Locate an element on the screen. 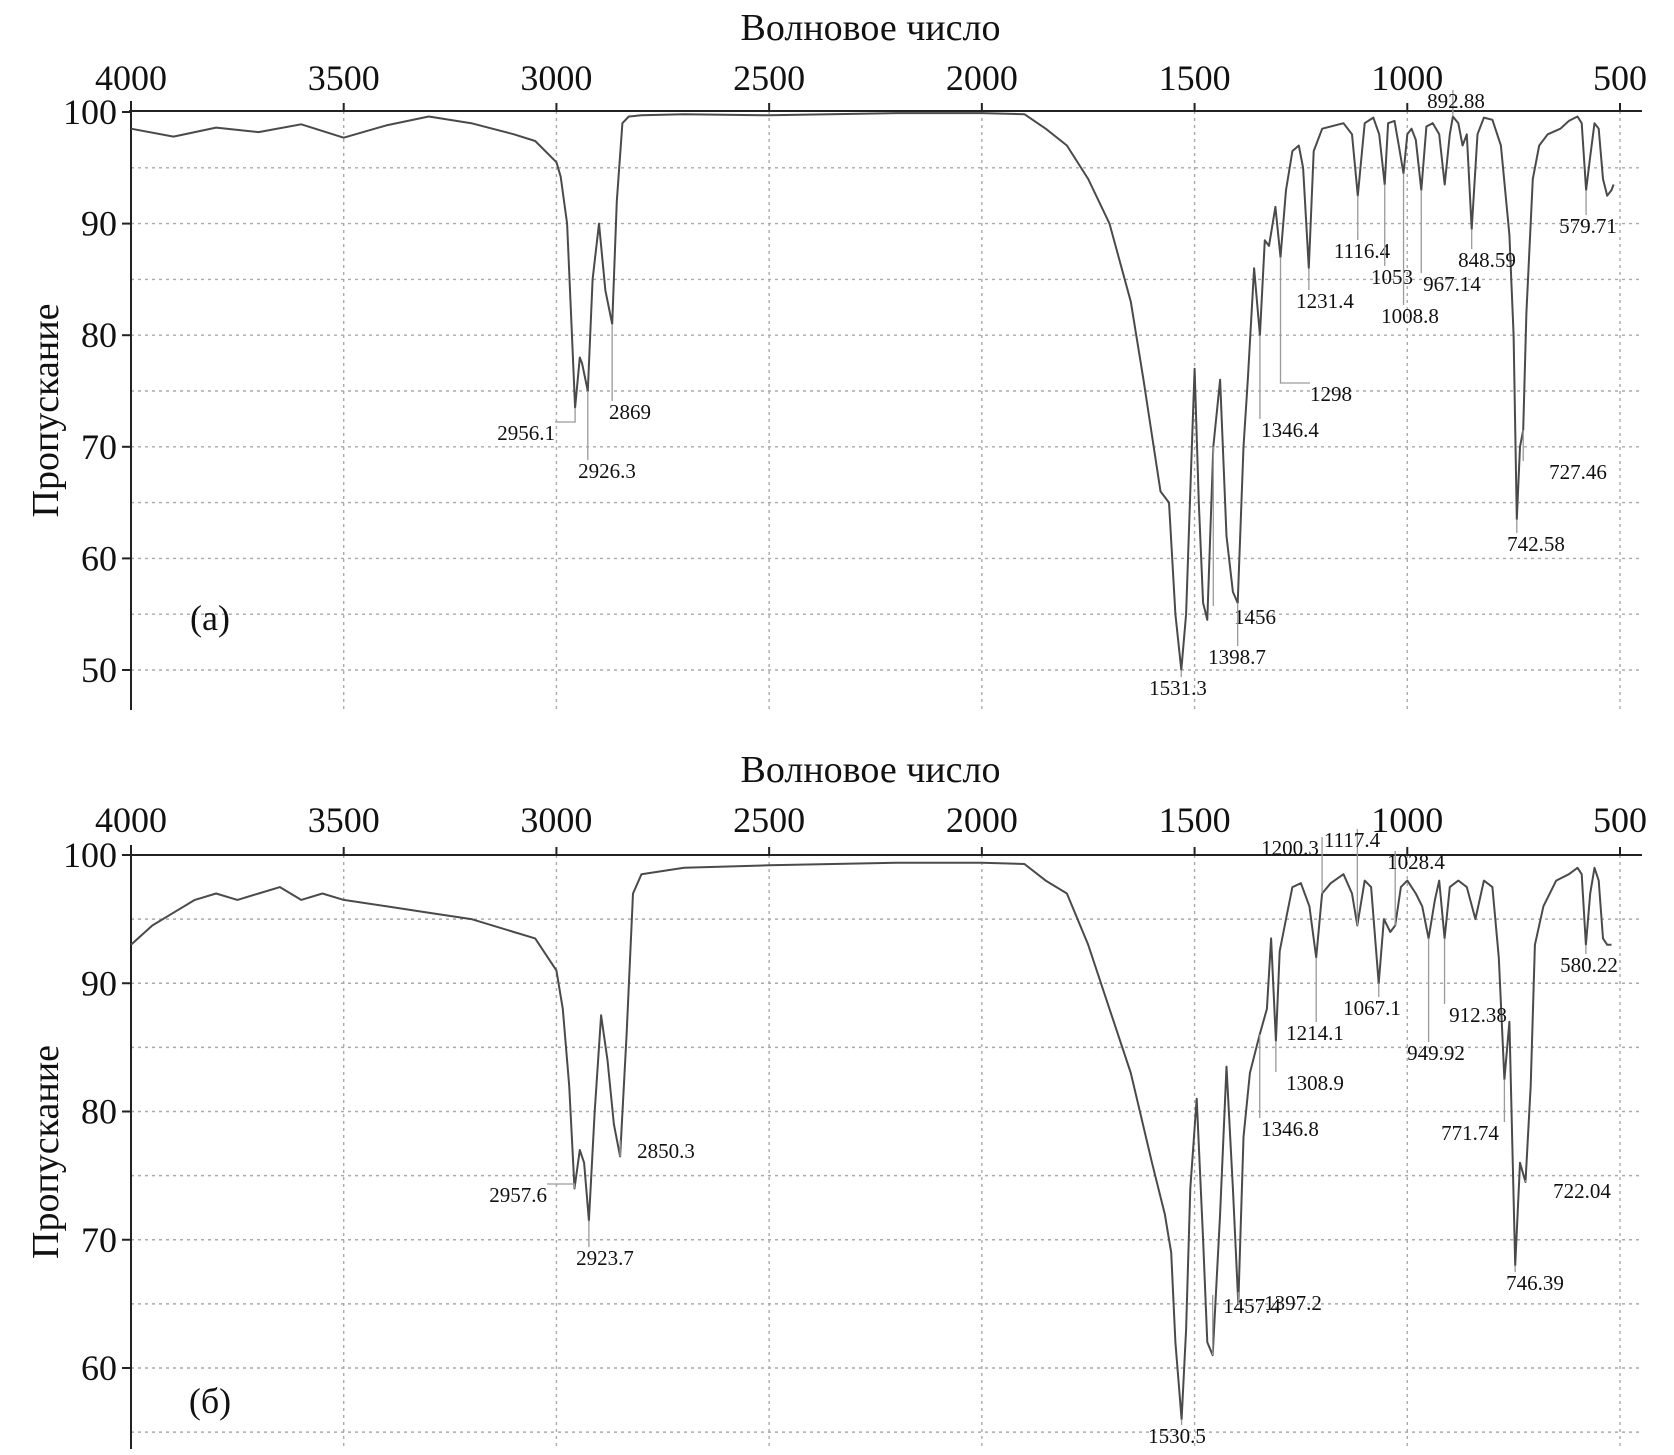 This screenshot has height=1455, width=1674. peak-label: 771.74 is located at coordinates (1470, 1133).